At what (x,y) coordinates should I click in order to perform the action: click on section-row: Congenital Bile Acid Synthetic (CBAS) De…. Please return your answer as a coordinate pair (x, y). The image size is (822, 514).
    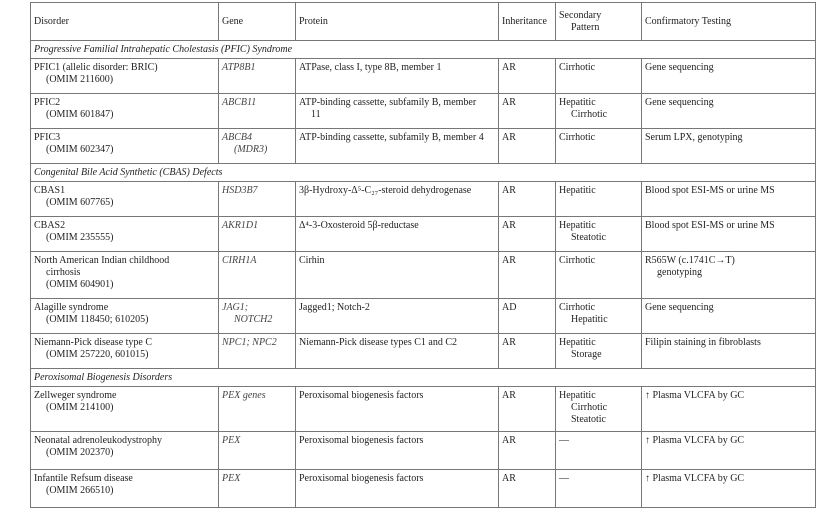
    Looking at the image, I should click on (423, 172).